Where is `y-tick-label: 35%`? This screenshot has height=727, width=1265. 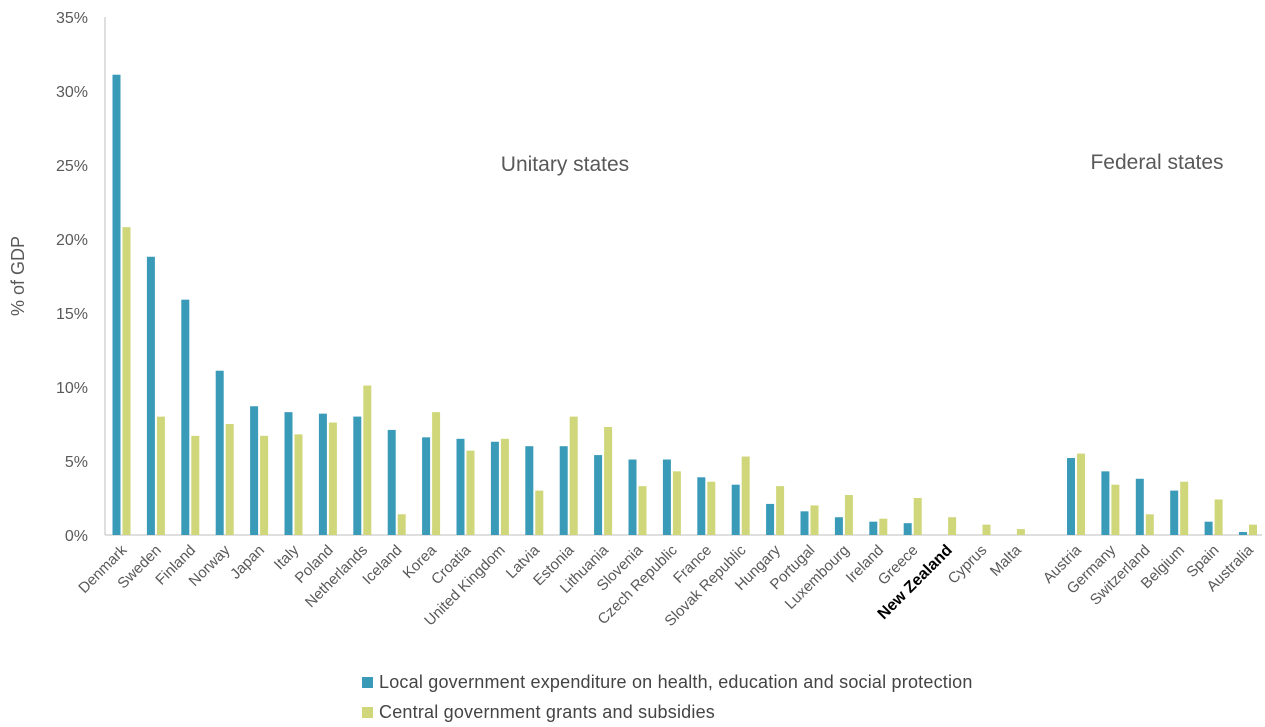
y-tick-label: 35% is located at coordinates (72, 18).